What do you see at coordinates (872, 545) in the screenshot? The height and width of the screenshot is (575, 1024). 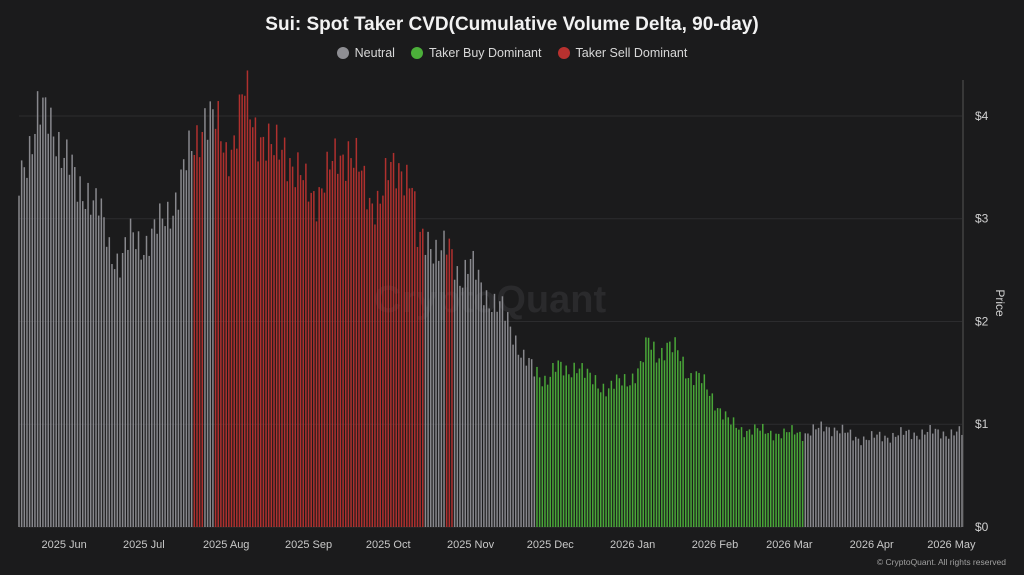 I see `x-tick-label: 2026 Apr` at bounding box center [872, 545].